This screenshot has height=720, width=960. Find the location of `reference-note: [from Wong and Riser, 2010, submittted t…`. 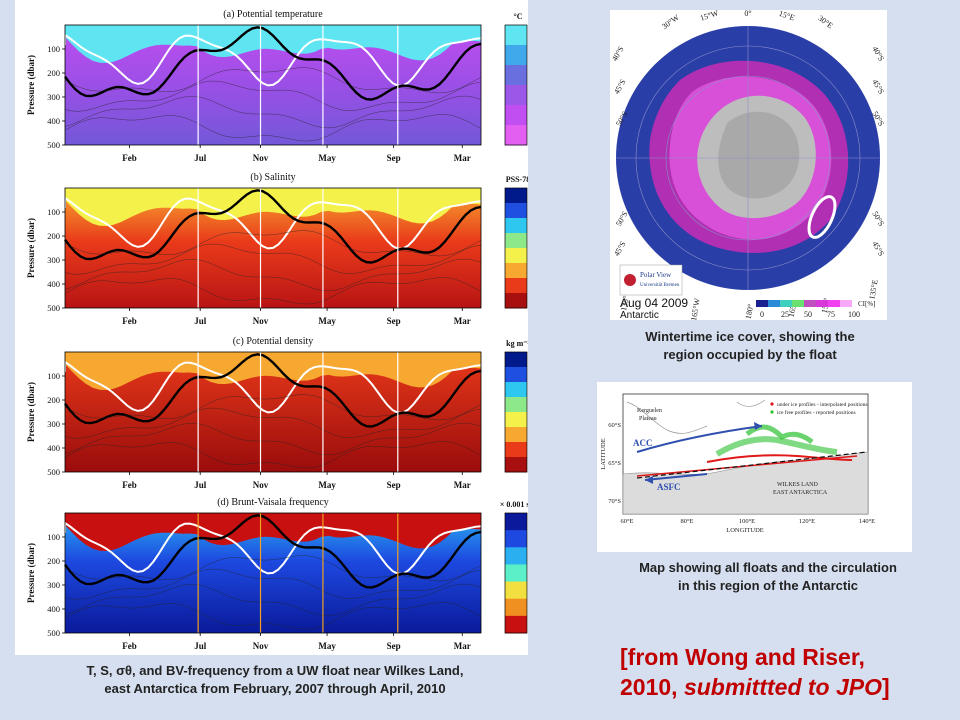

reference-note: [from Wong and Riser, 2010, submittted t… is located at coordinates (780, 672).